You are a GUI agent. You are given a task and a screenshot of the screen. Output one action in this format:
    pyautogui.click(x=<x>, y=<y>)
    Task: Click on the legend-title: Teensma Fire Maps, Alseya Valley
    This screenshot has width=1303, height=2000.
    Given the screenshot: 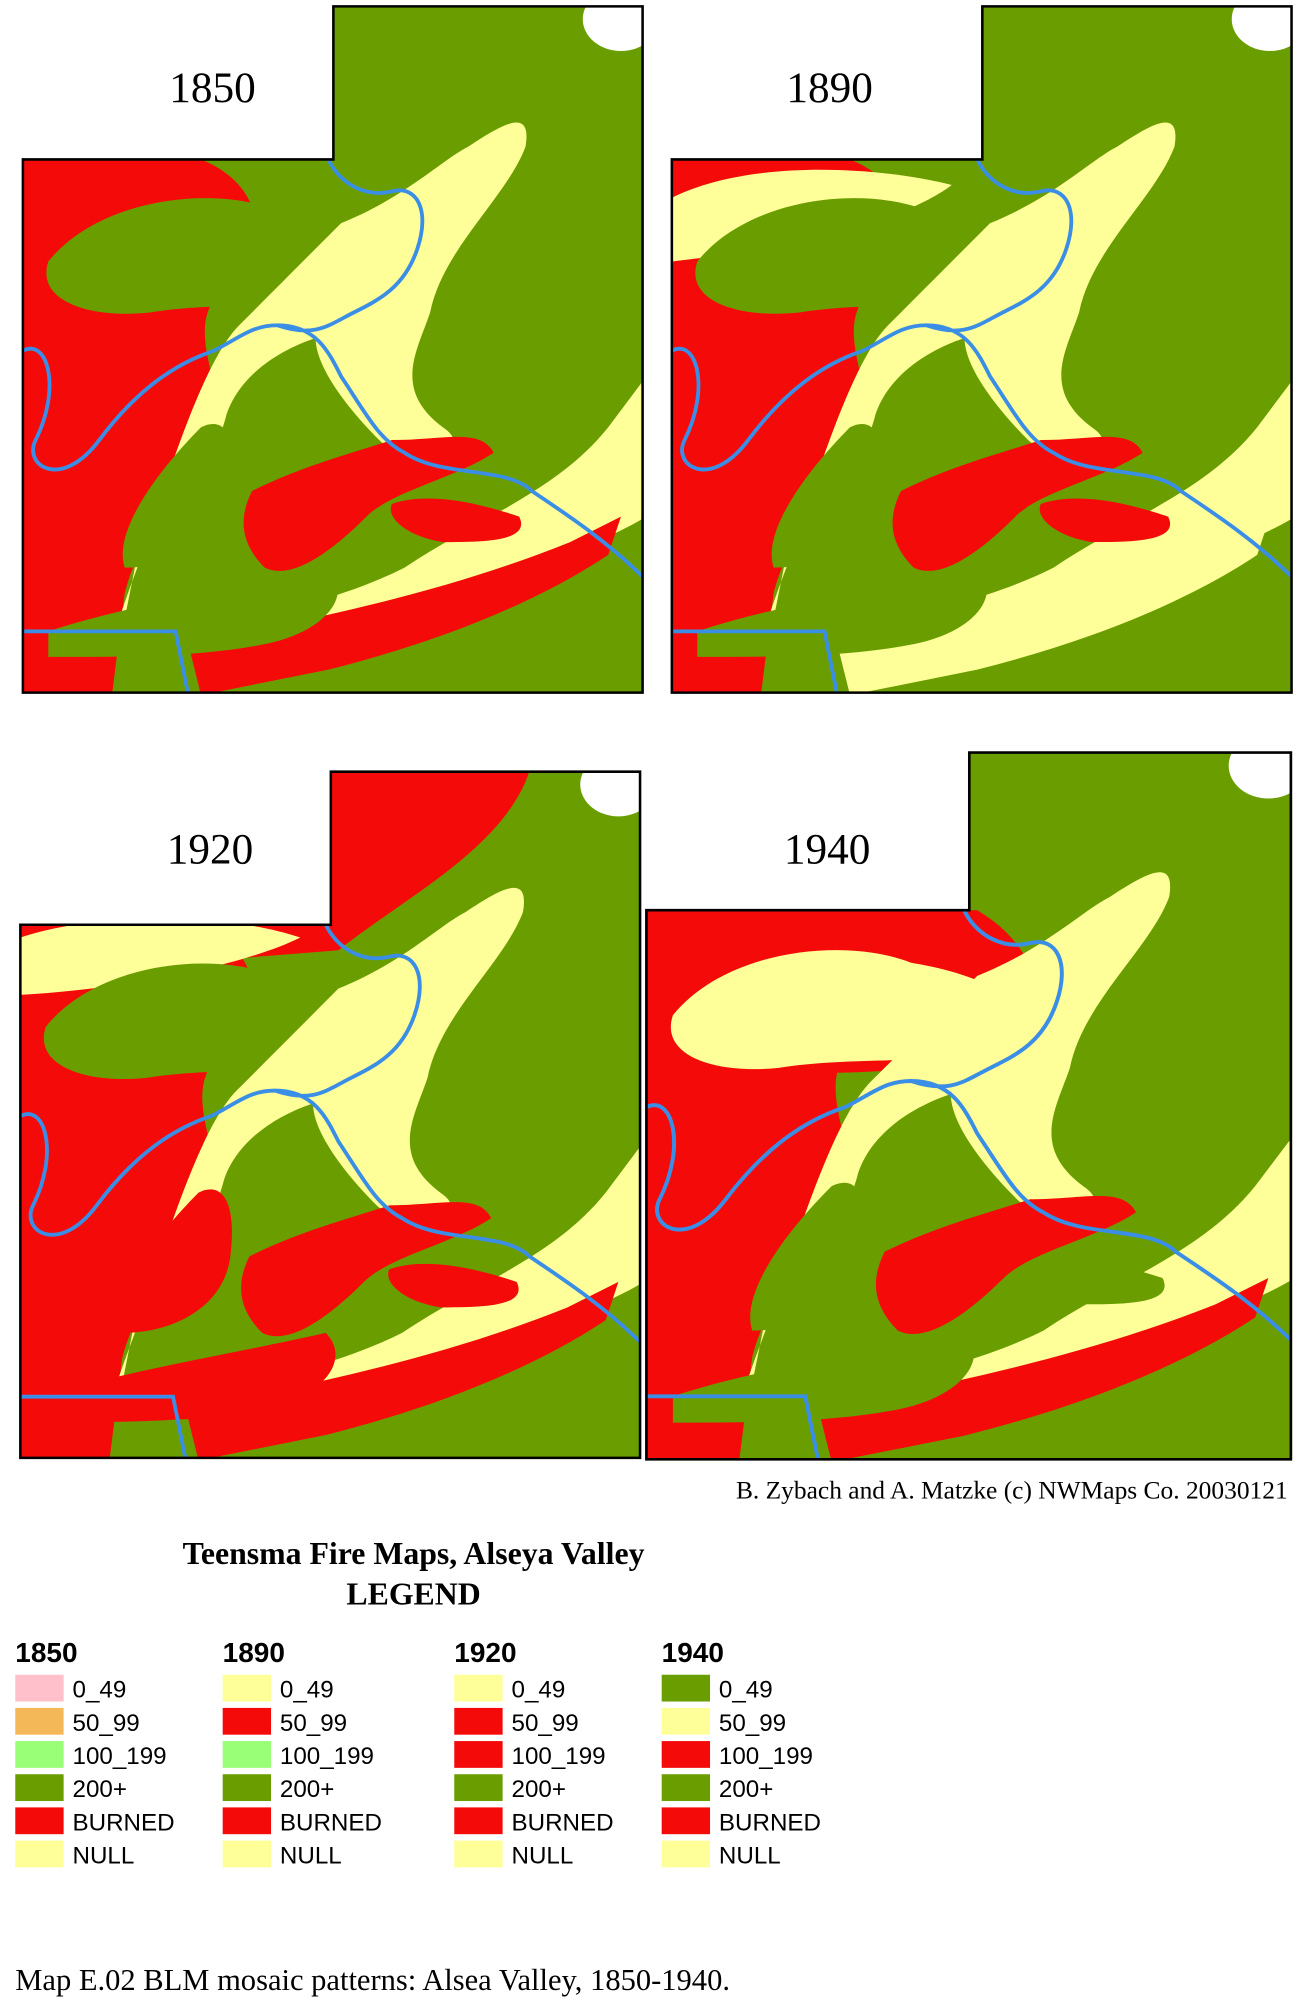 What is the action you would take?
    pyautogui.click(x=414, y=1553)
    